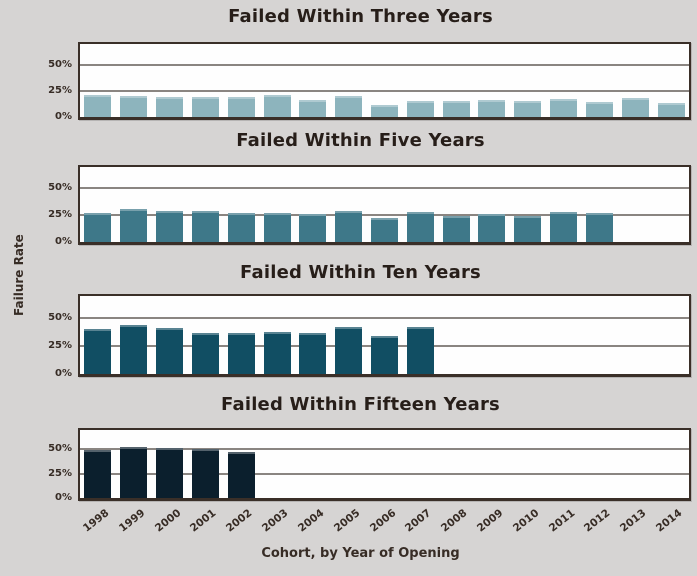  What do you see at coordinates (526, 521) in the screenshot?
I see `x-tick-label-2010: 2010` at bounding box center [526, 521].